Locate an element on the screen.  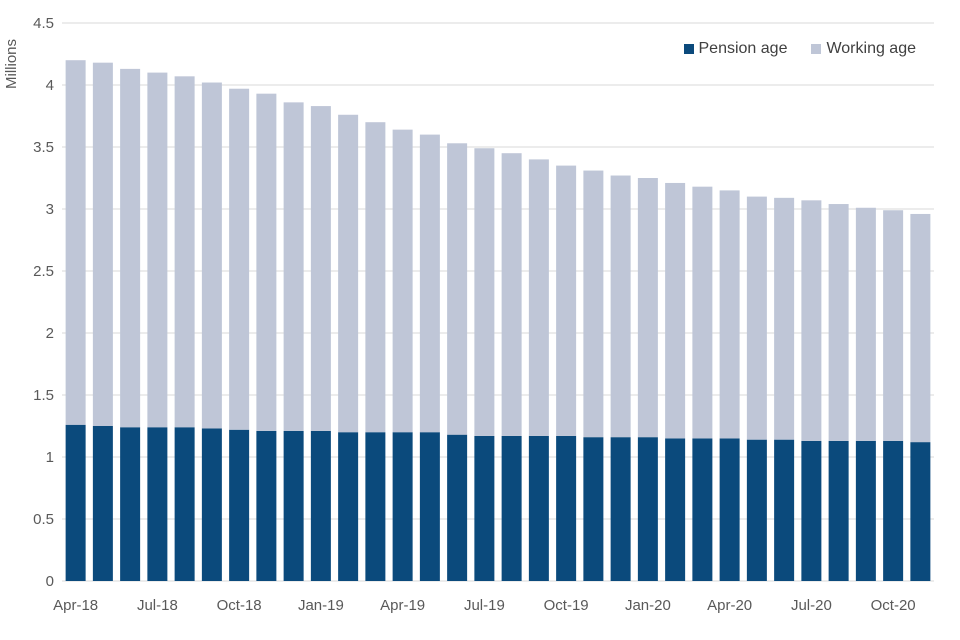
x-tick-label: Apr-19 is located at coordinates (402, 605).